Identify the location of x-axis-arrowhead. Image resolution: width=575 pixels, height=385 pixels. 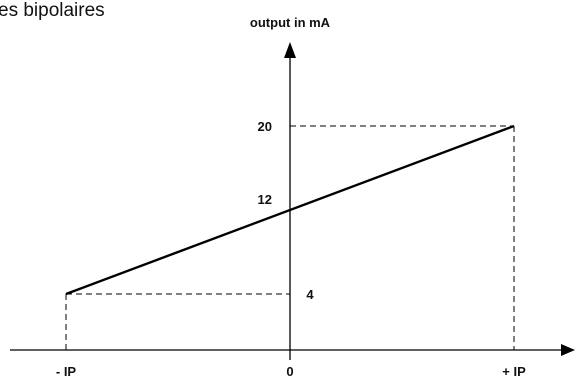
(568, 350).